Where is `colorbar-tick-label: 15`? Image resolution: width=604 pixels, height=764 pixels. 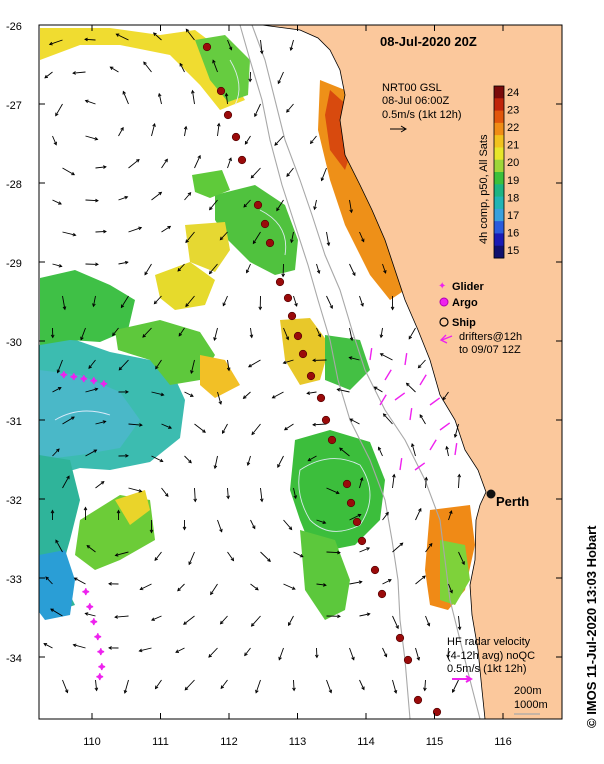
colorbar-tick-label: 15 is located at coordinates (513, 251).